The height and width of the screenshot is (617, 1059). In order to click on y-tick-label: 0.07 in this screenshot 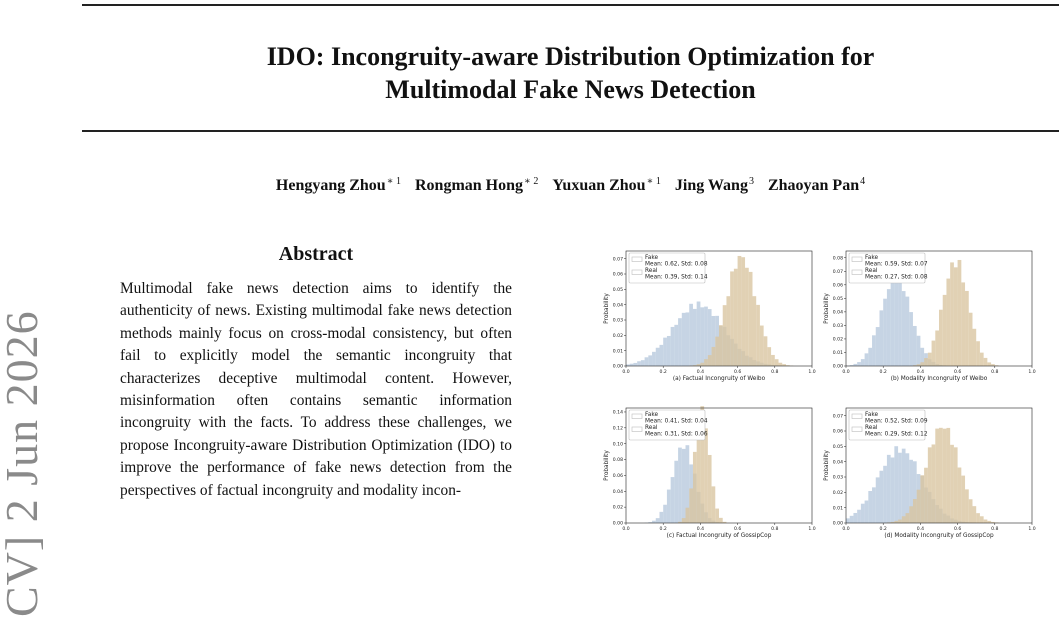, I will do `click(838, 416)`.